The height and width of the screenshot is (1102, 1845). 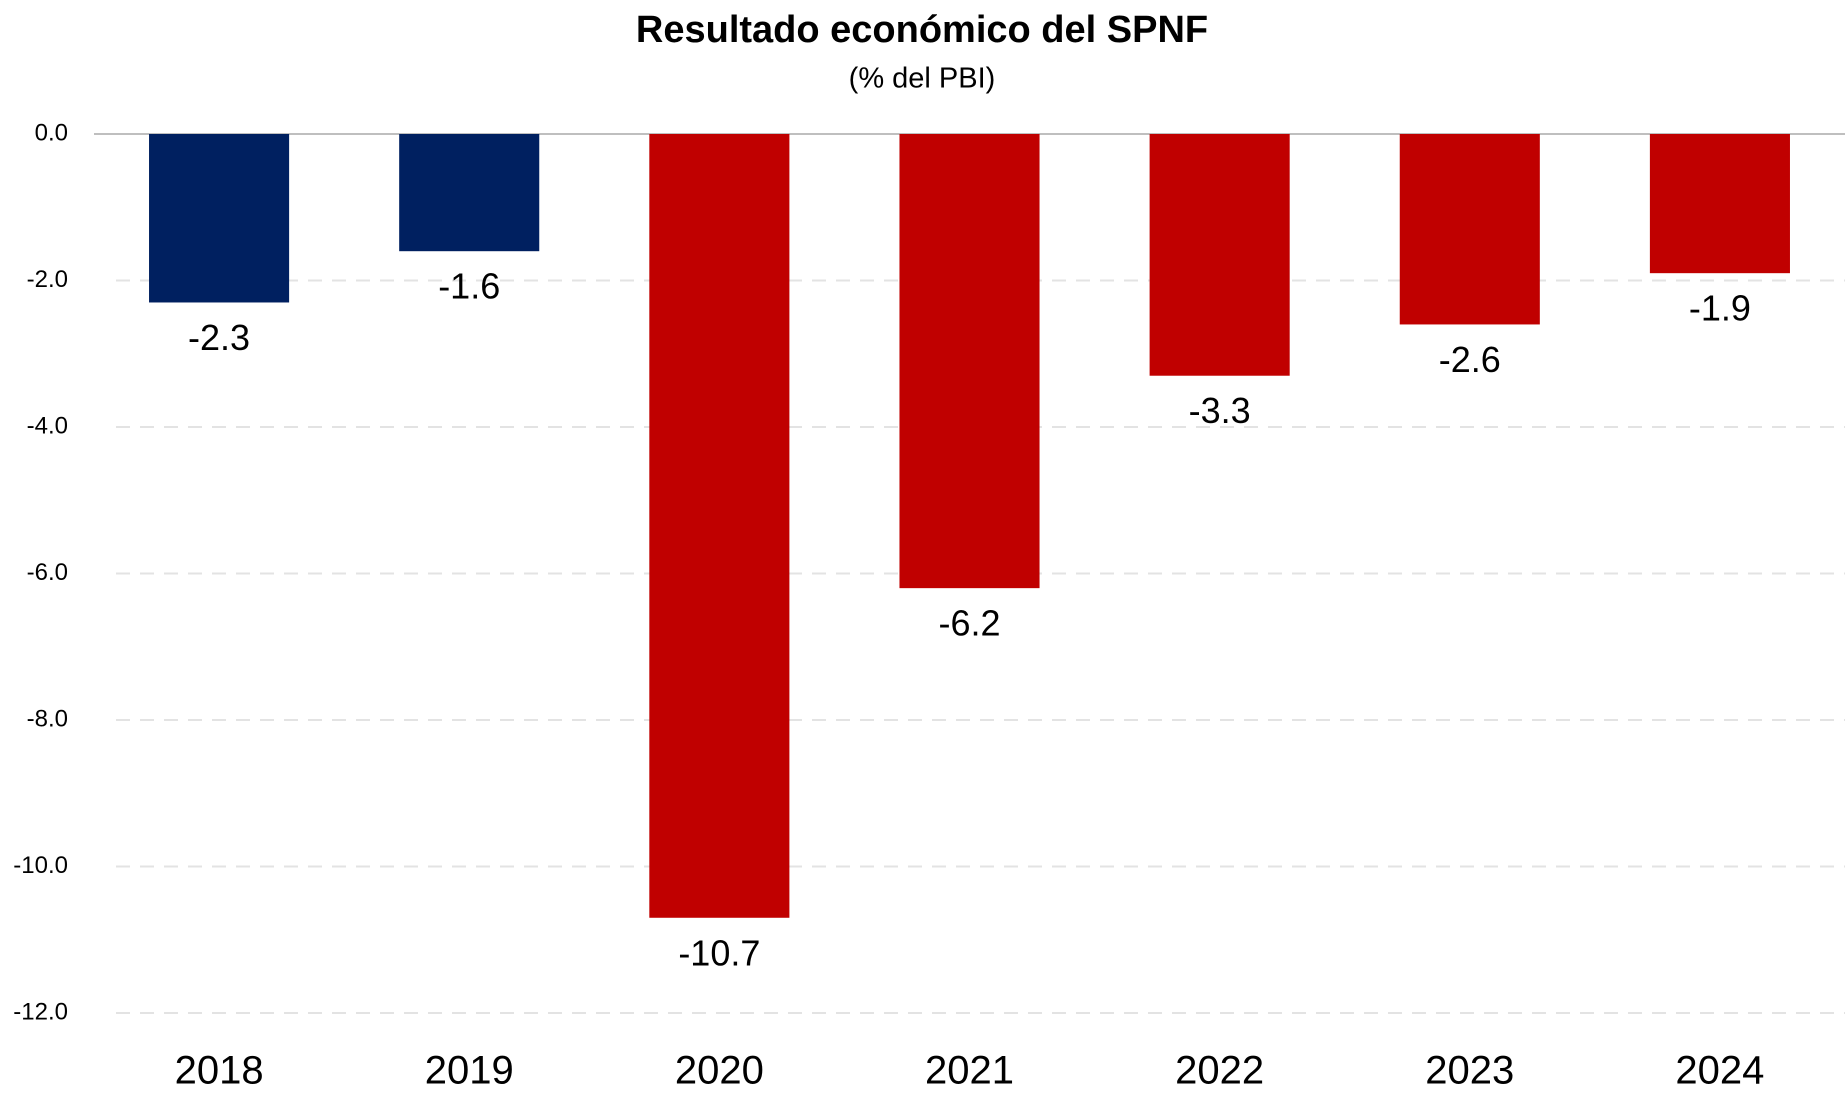 I want to click on x-tick-label: 2018, so click(x=219, y=1071).